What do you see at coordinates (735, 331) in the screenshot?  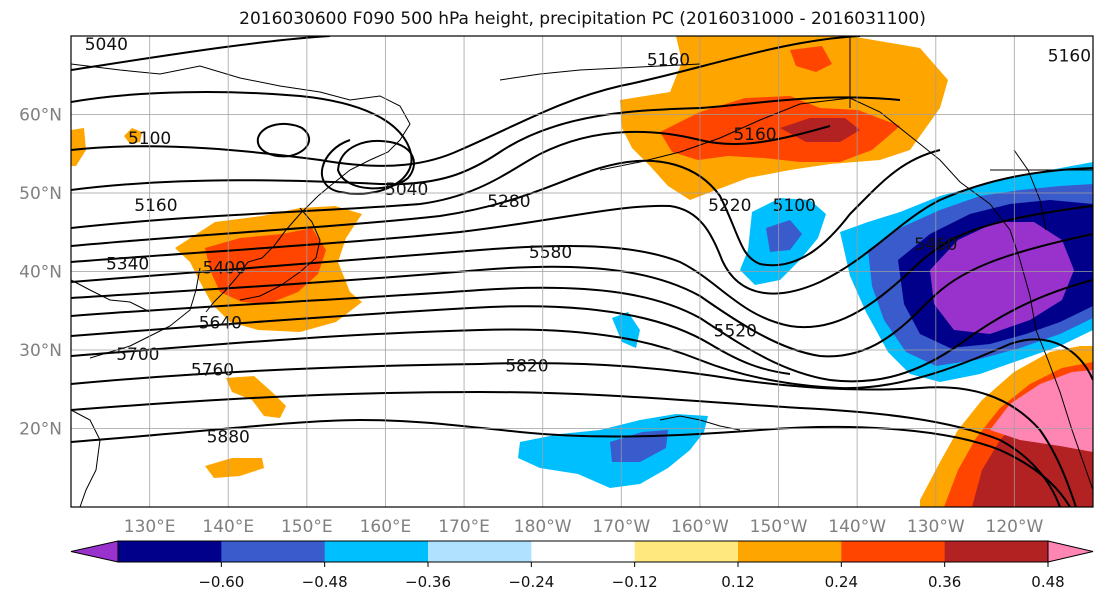 I see `contour-label: 5520` at bounding box center [735, 331].